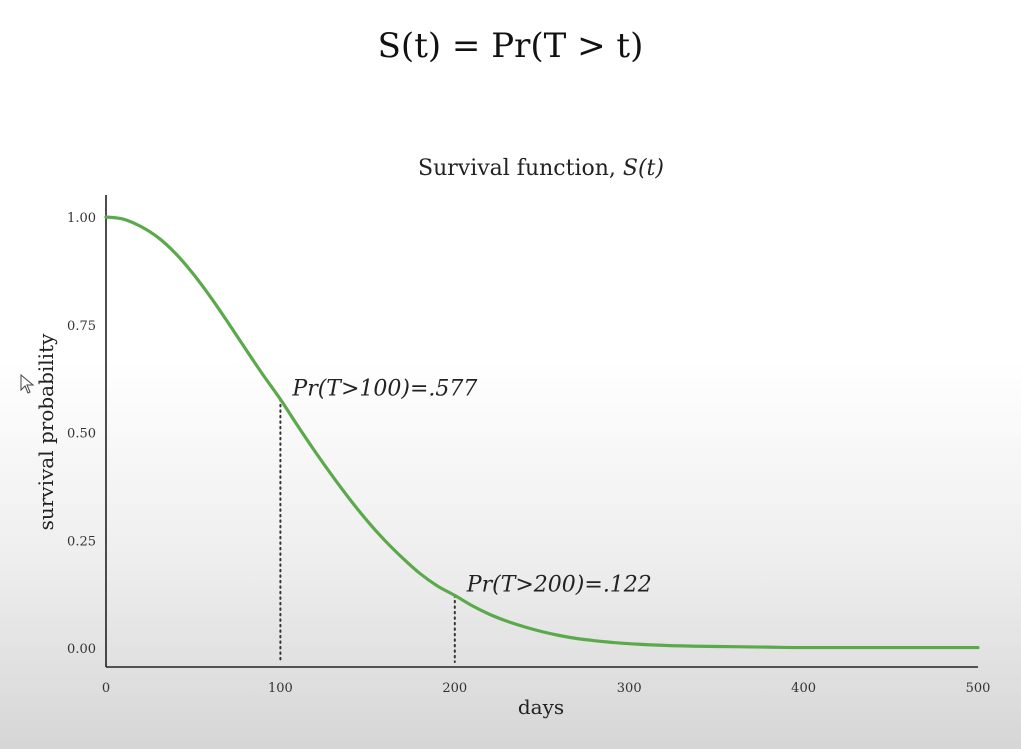 The image size is (1021, 749). I want to click on mouse-pointer-icon, so click(27, 384).